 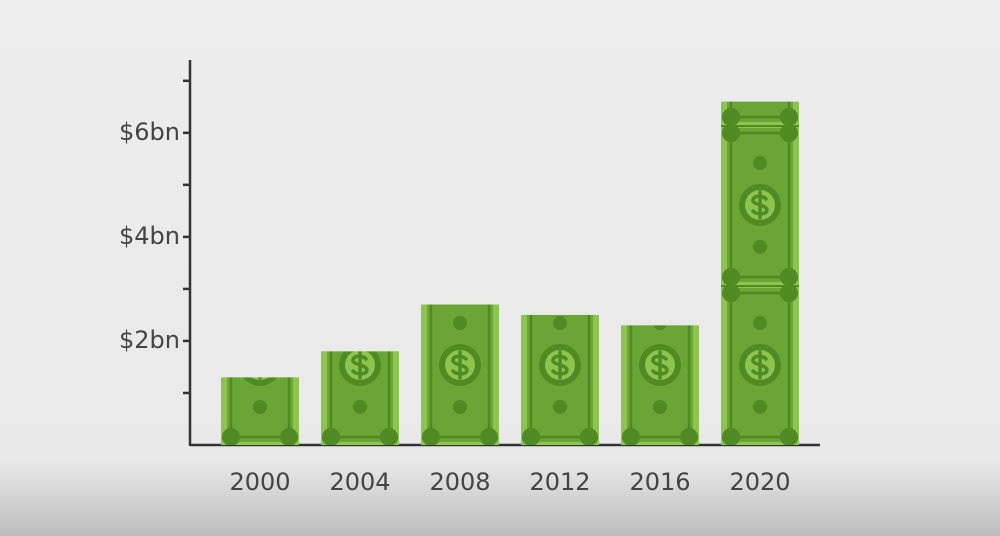 I want to click on x-tick-label: 2016, so click(x=659, y=482).